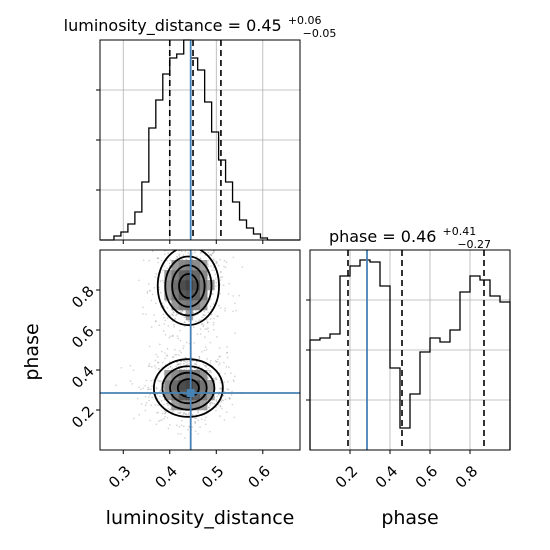 The image size is (550, 550). I want to click on ld-title-sub: −0.05, so click(320, 33).